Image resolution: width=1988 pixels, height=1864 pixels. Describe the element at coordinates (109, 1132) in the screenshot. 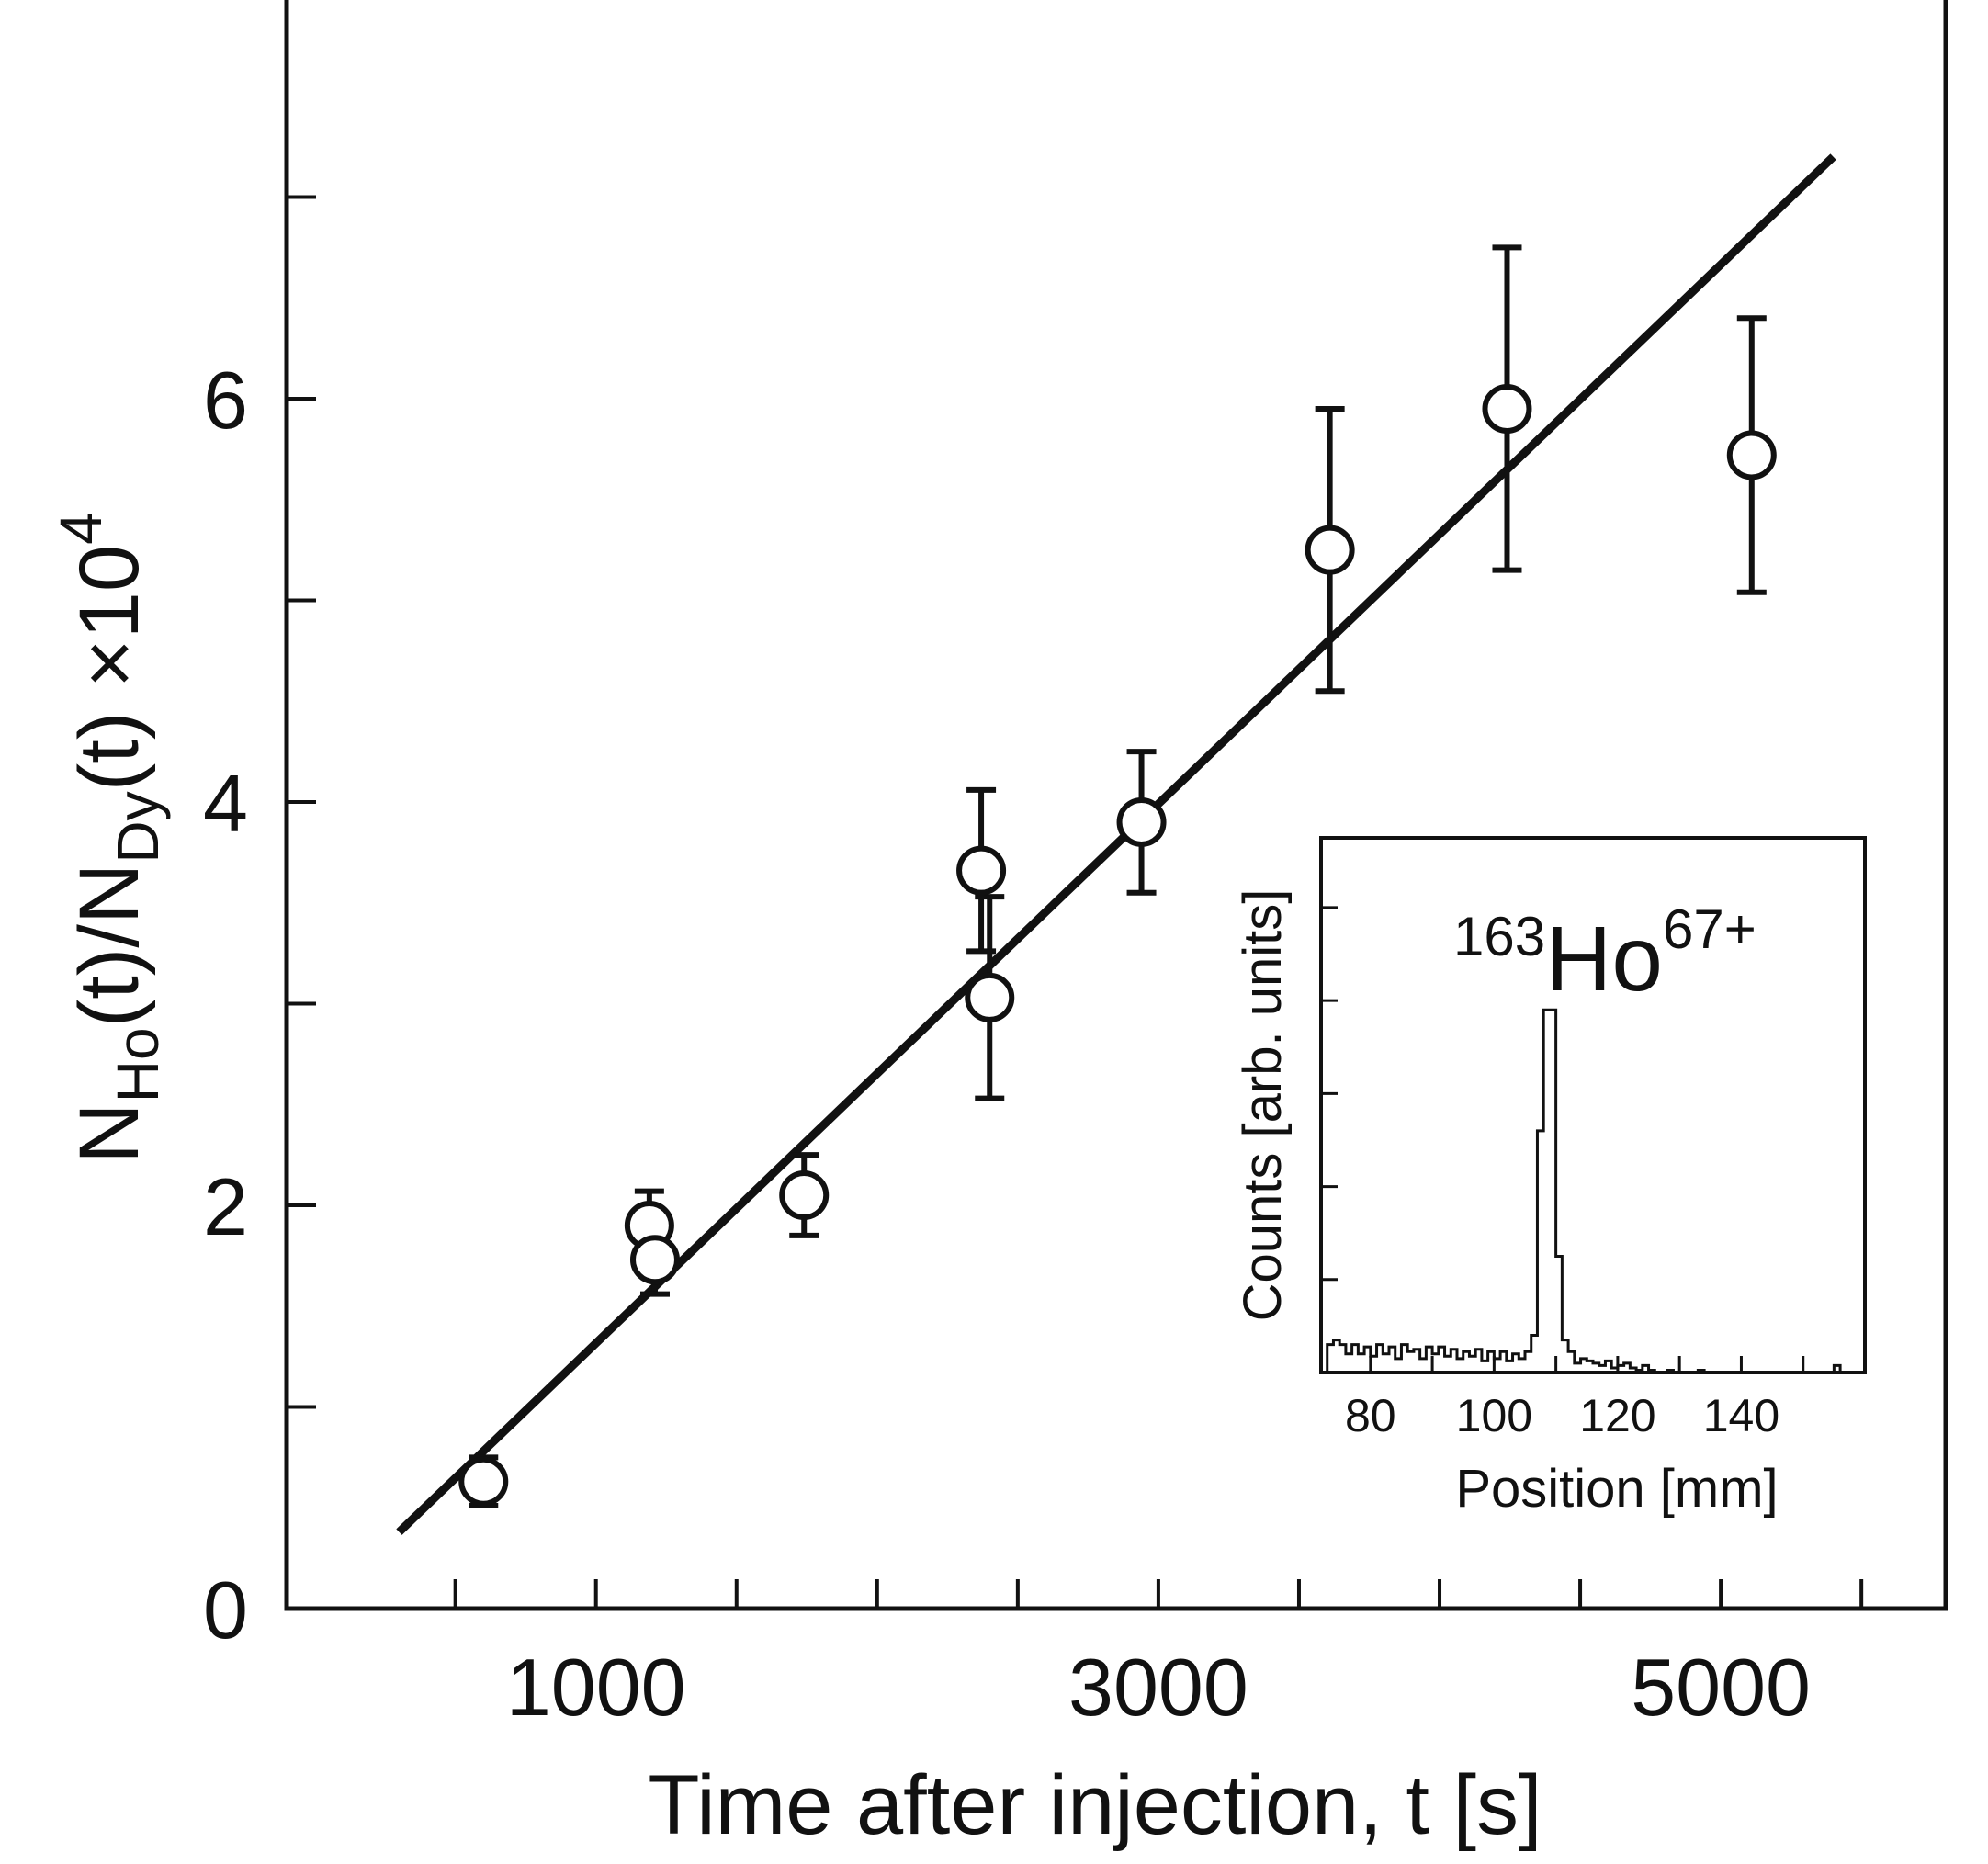

I see `y-axis-title-n: N` at that location.